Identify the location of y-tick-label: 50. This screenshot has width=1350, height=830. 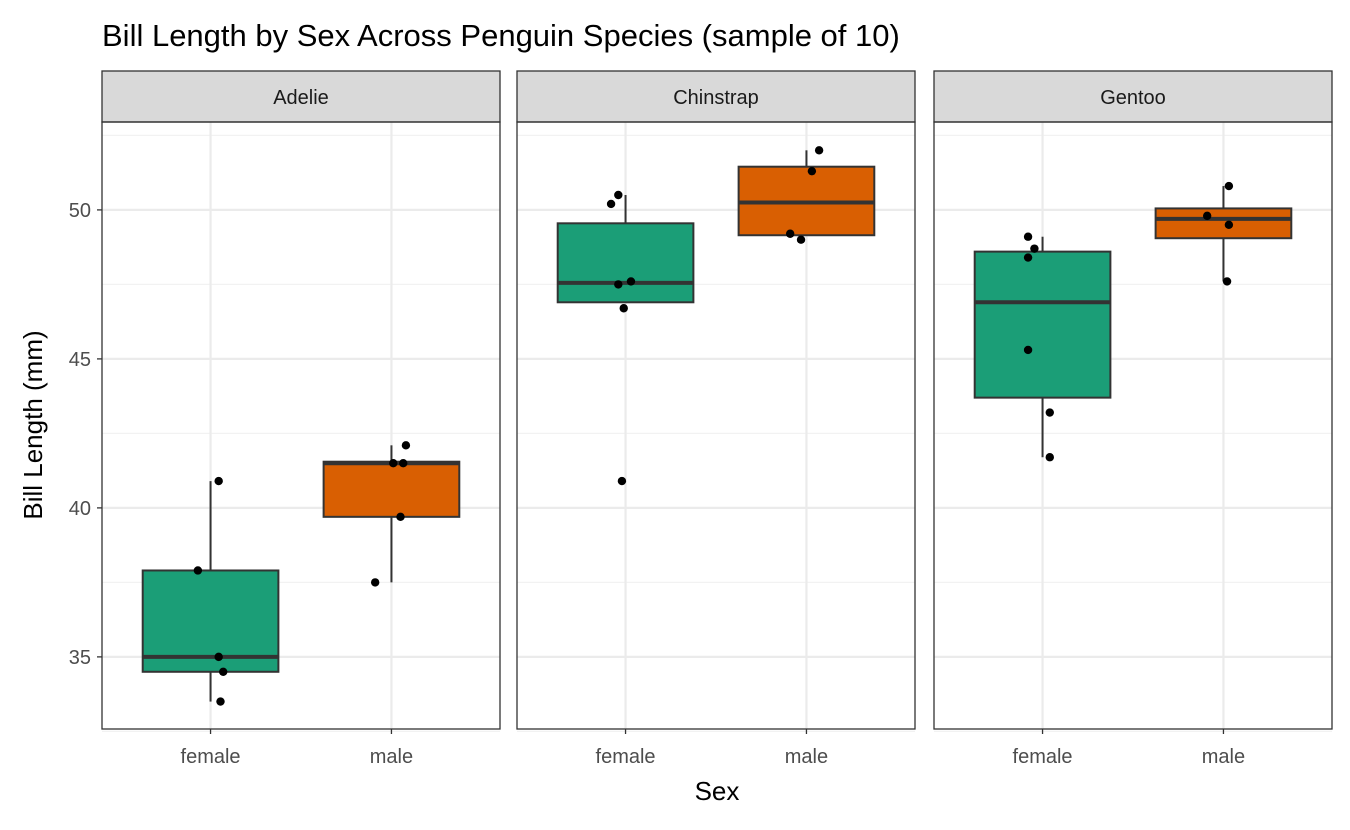
(80, 211).